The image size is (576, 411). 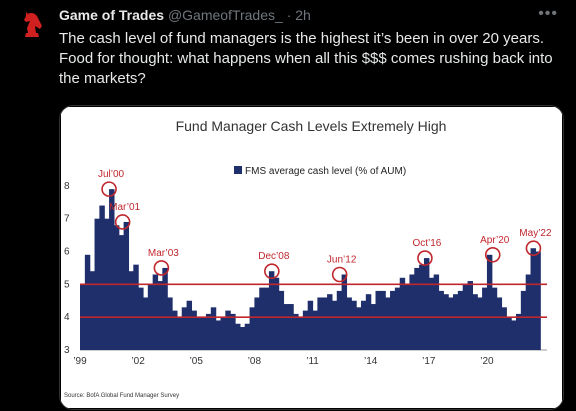 I want to click on x-tick-label: ’20, so click(x=487, y=361).